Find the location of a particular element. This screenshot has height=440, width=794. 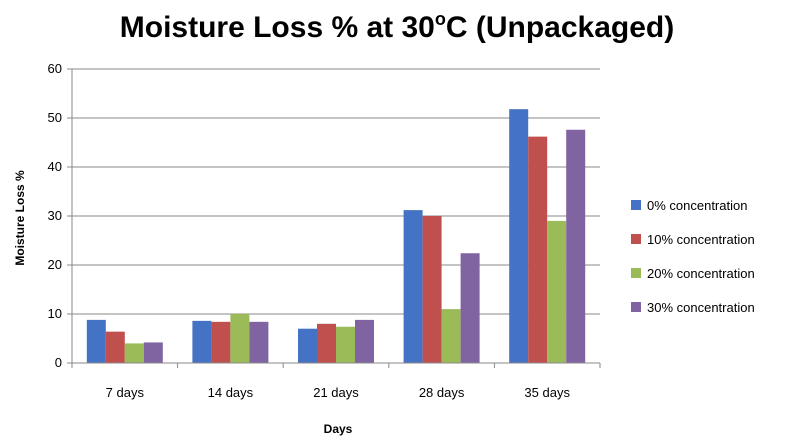

y-tick-label: 50 is located at coordinates (55, 117).